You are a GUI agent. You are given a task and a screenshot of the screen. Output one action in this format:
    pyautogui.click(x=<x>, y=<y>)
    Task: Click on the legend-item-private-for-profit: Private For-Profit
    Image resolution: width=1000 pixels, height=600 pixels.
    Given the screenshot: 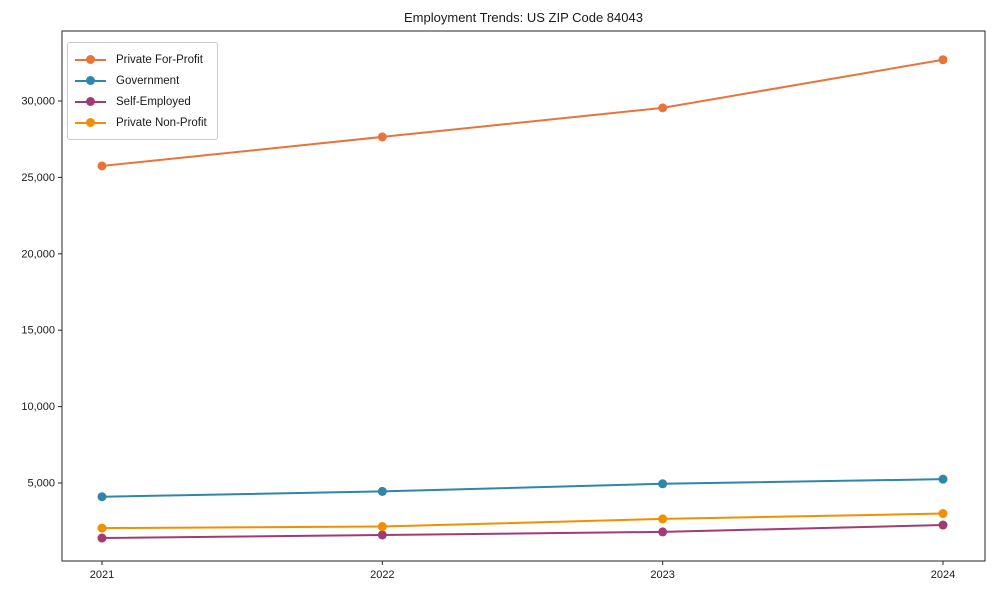 What is the action you would take?
    pyautogui.click(x=141, y=59)
    